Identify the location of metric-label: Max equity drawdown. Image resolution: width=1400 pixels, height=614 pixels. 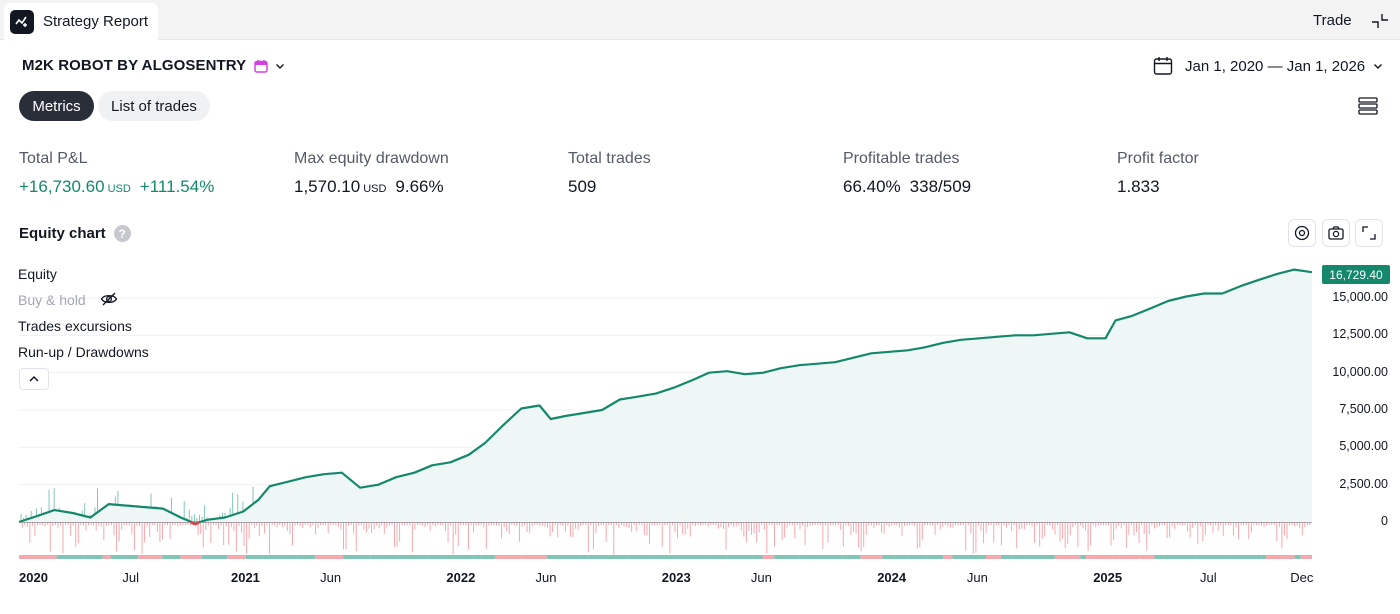
(371, 158).